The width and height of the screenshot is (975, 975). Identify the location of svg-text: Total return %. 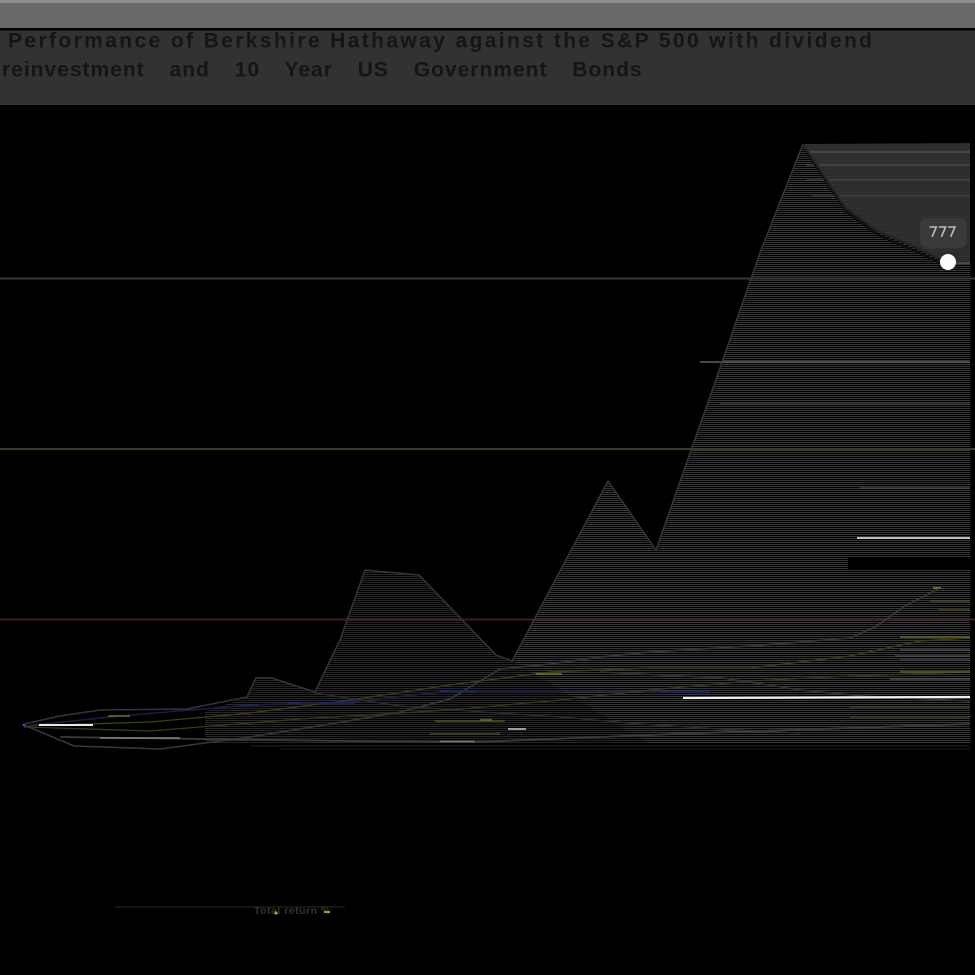
(292, 911).